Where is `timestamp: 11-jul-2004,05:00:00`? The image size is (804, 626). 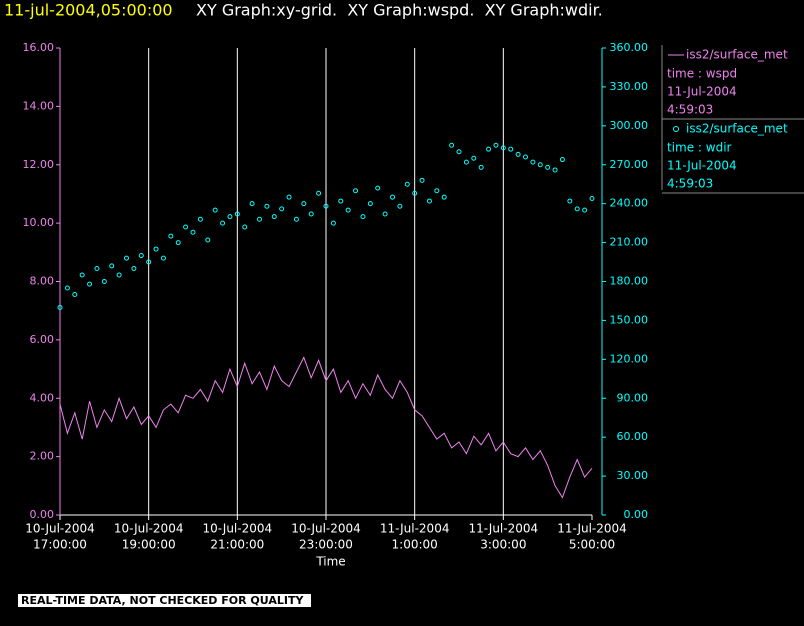 timestamp: 11-jul-2004,05:00:00 is located at coordinates (88, 10).